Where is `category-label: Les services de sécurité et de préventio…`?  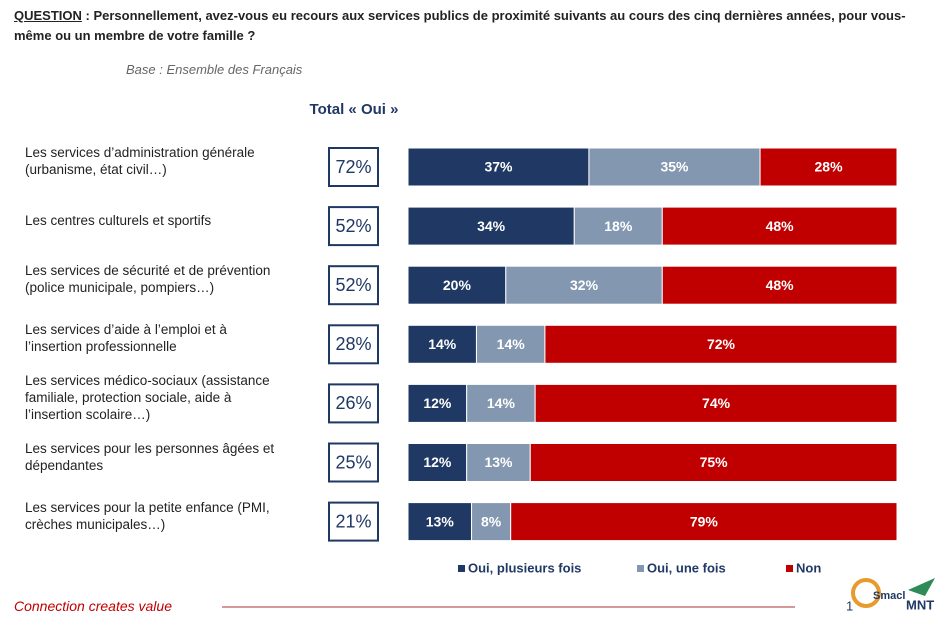 category-label: Les services de sécurité et de préventio… is located at coordinates (148, 279).